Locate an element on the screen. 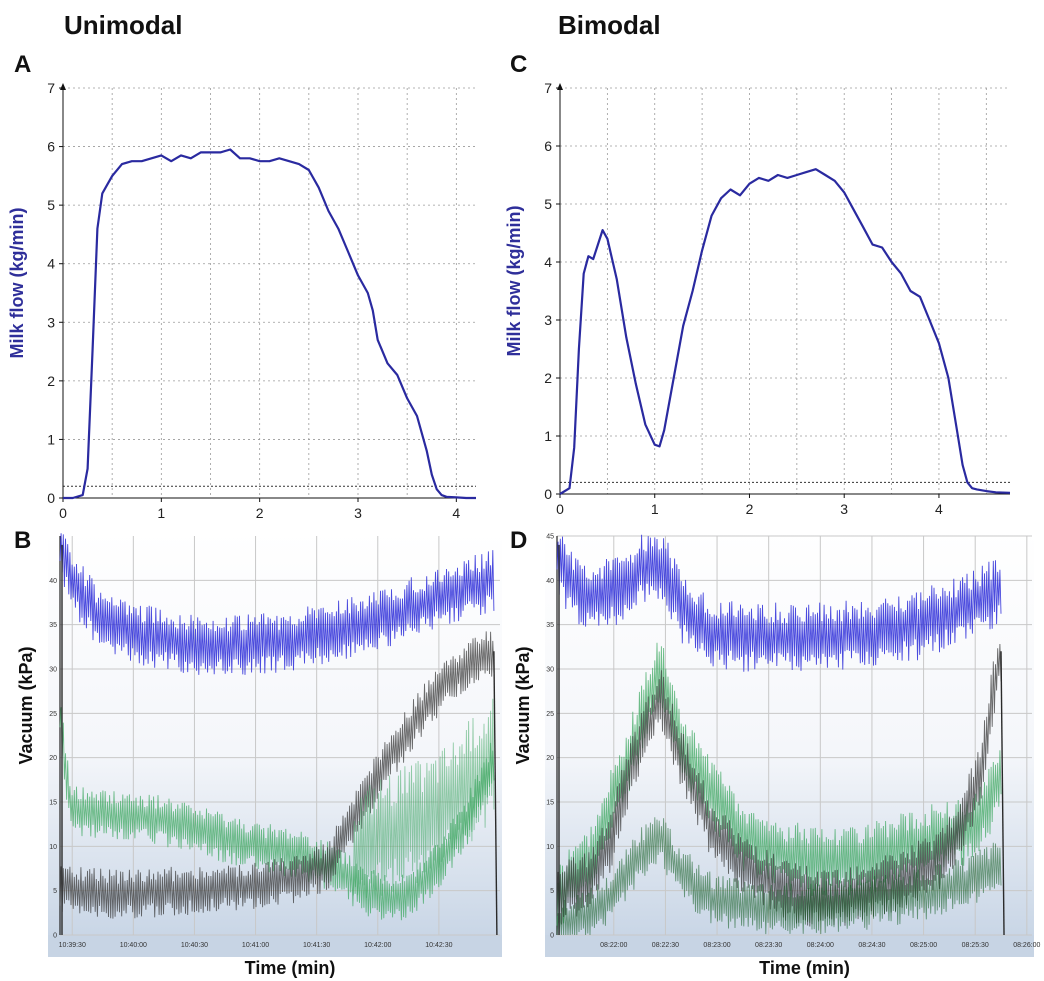 This screenshot has width=1044, height=981. vacuum-trace-green is located at coordinates (277, 814).